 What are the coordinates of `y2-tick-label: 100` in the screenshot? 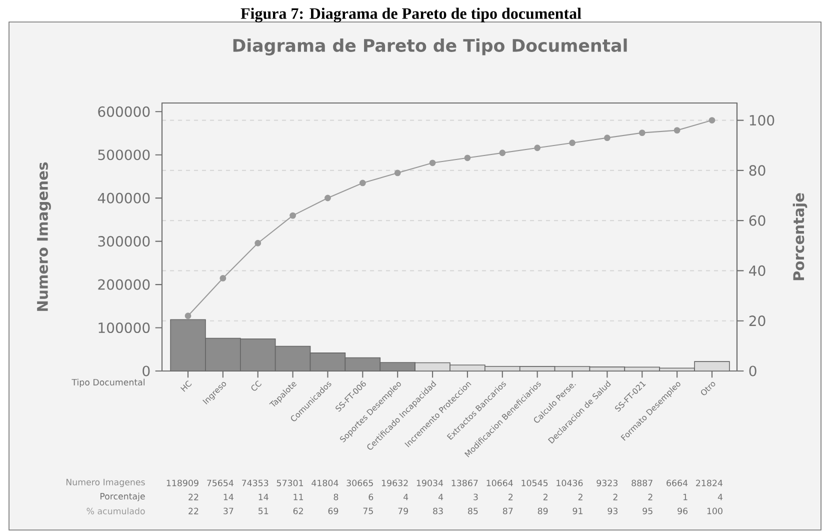 It's located at (762, 120).